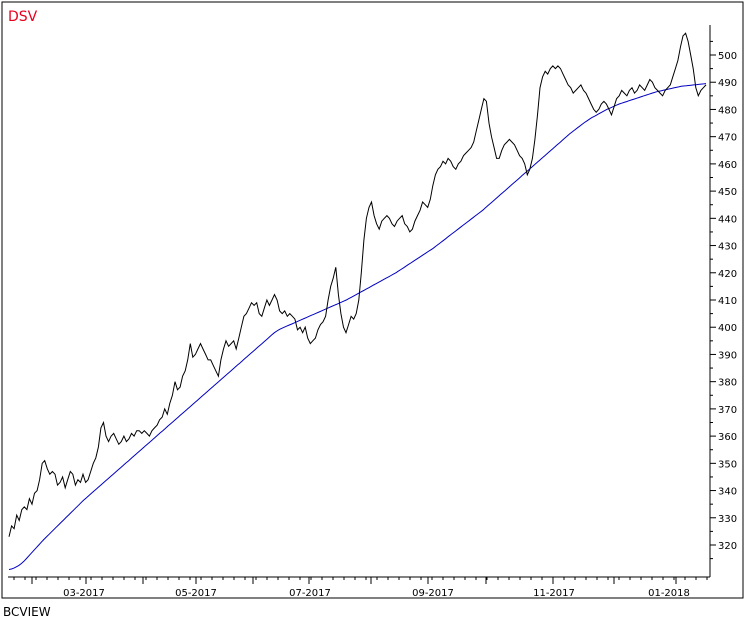 This screenshot has height=627, width=748. I want to click on x-tick-label: 09-2017, so click(433, 593).